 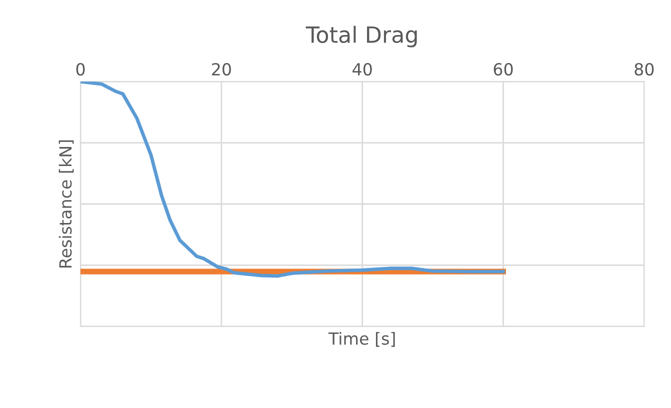 What do you see at coordinates (644, 69) in the screenshot?
I see `x-tick-label: 80` at bounding box center [644, 69].